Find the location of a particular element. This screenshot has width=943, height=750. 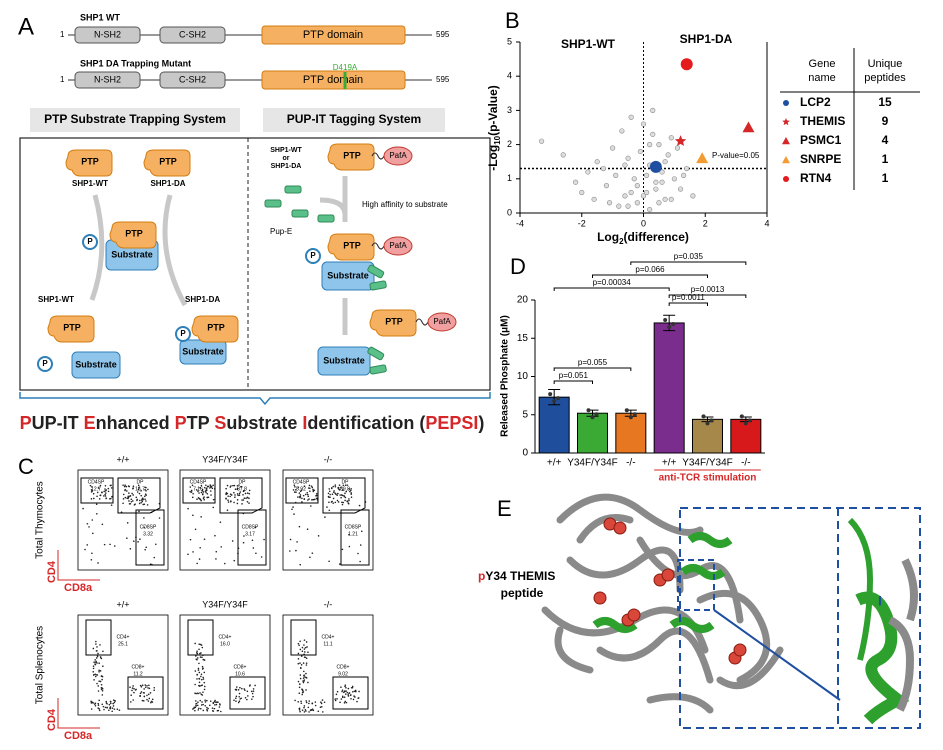

title-part: E is located at coordinates (90, 423).